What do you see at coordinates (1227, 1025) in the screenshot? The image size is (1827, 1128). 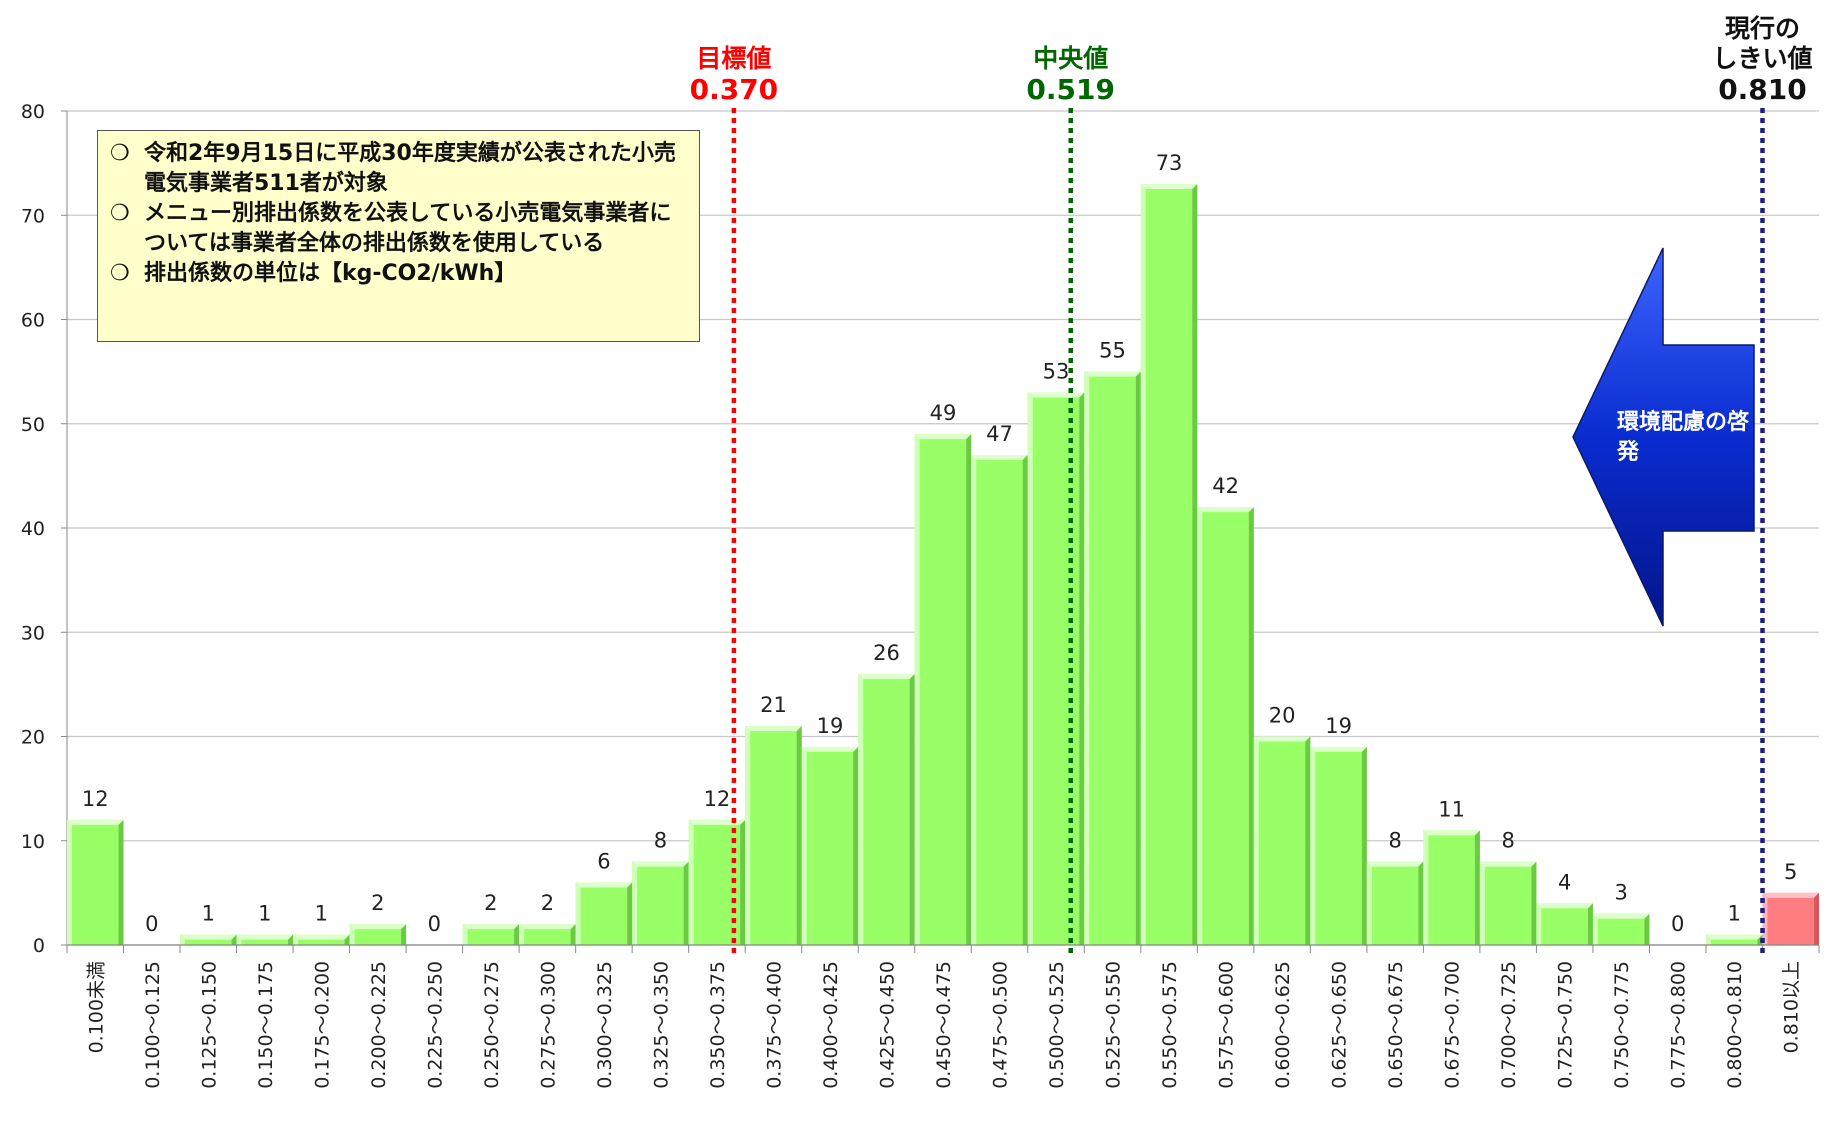 I see `x-category-label: 0.575～0.600` at bounding box center [1227, 1025].